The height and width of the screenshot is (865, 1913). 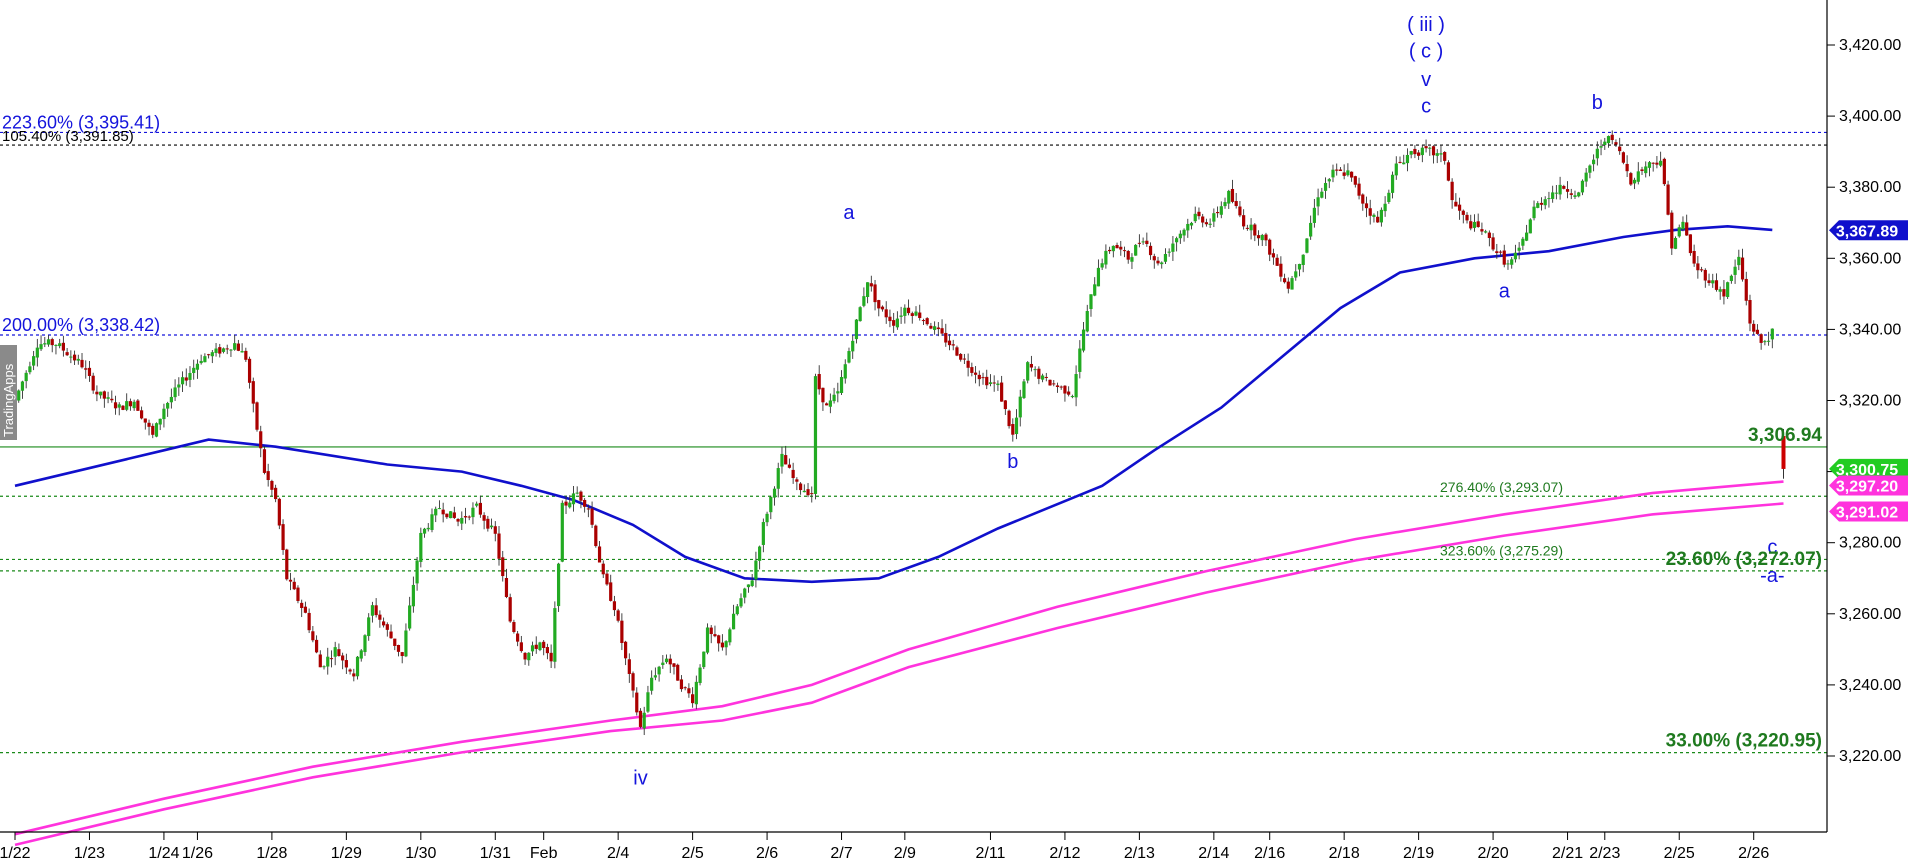 What do you see at coordinates (1870, 543) in the screenshot?
I see `y-tick-label: 3,280.00` at bounding box center [1870, 543].